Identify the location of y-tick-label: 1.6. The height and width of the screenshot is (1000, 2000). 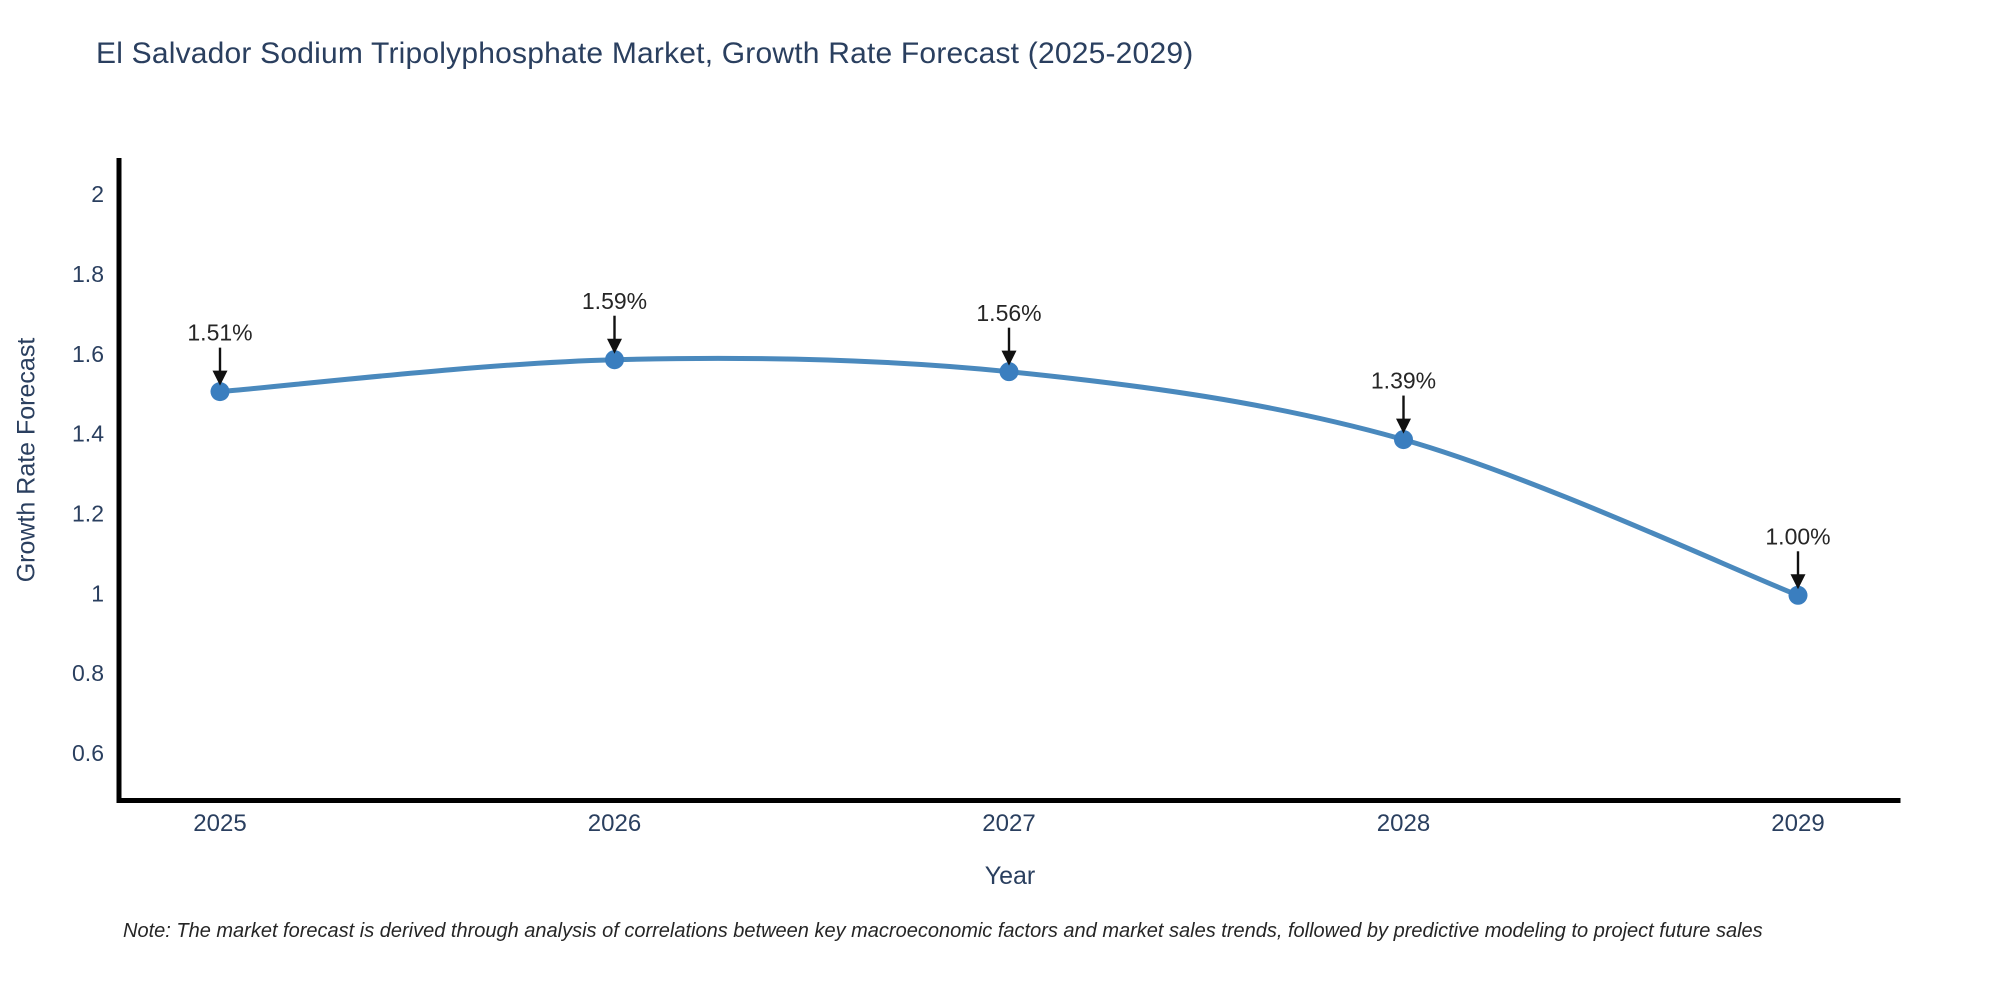
(88, 354).